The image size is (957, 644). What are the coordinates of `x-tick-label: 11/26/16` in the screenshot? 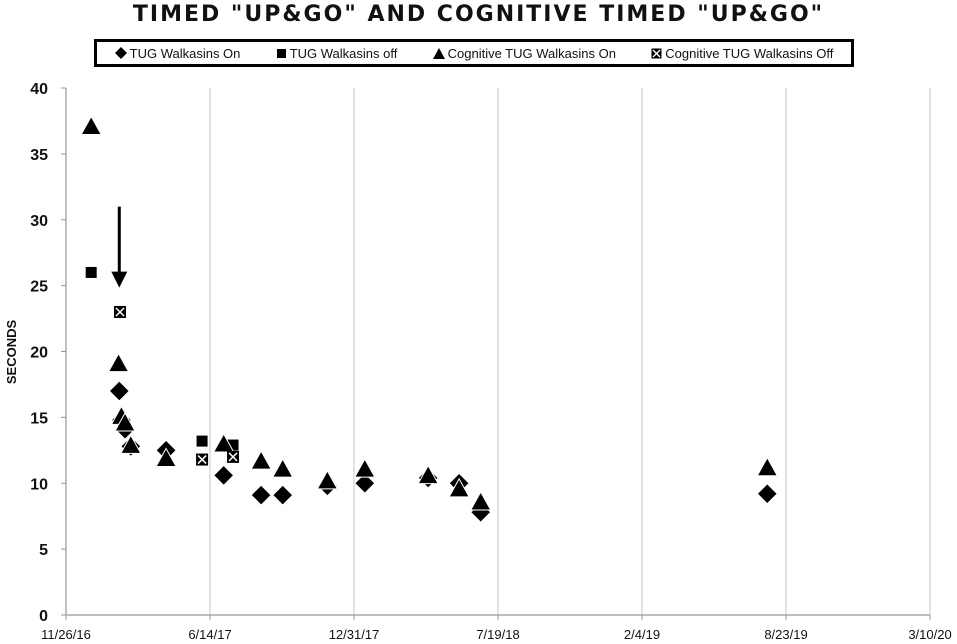 It's located at (66, 634).